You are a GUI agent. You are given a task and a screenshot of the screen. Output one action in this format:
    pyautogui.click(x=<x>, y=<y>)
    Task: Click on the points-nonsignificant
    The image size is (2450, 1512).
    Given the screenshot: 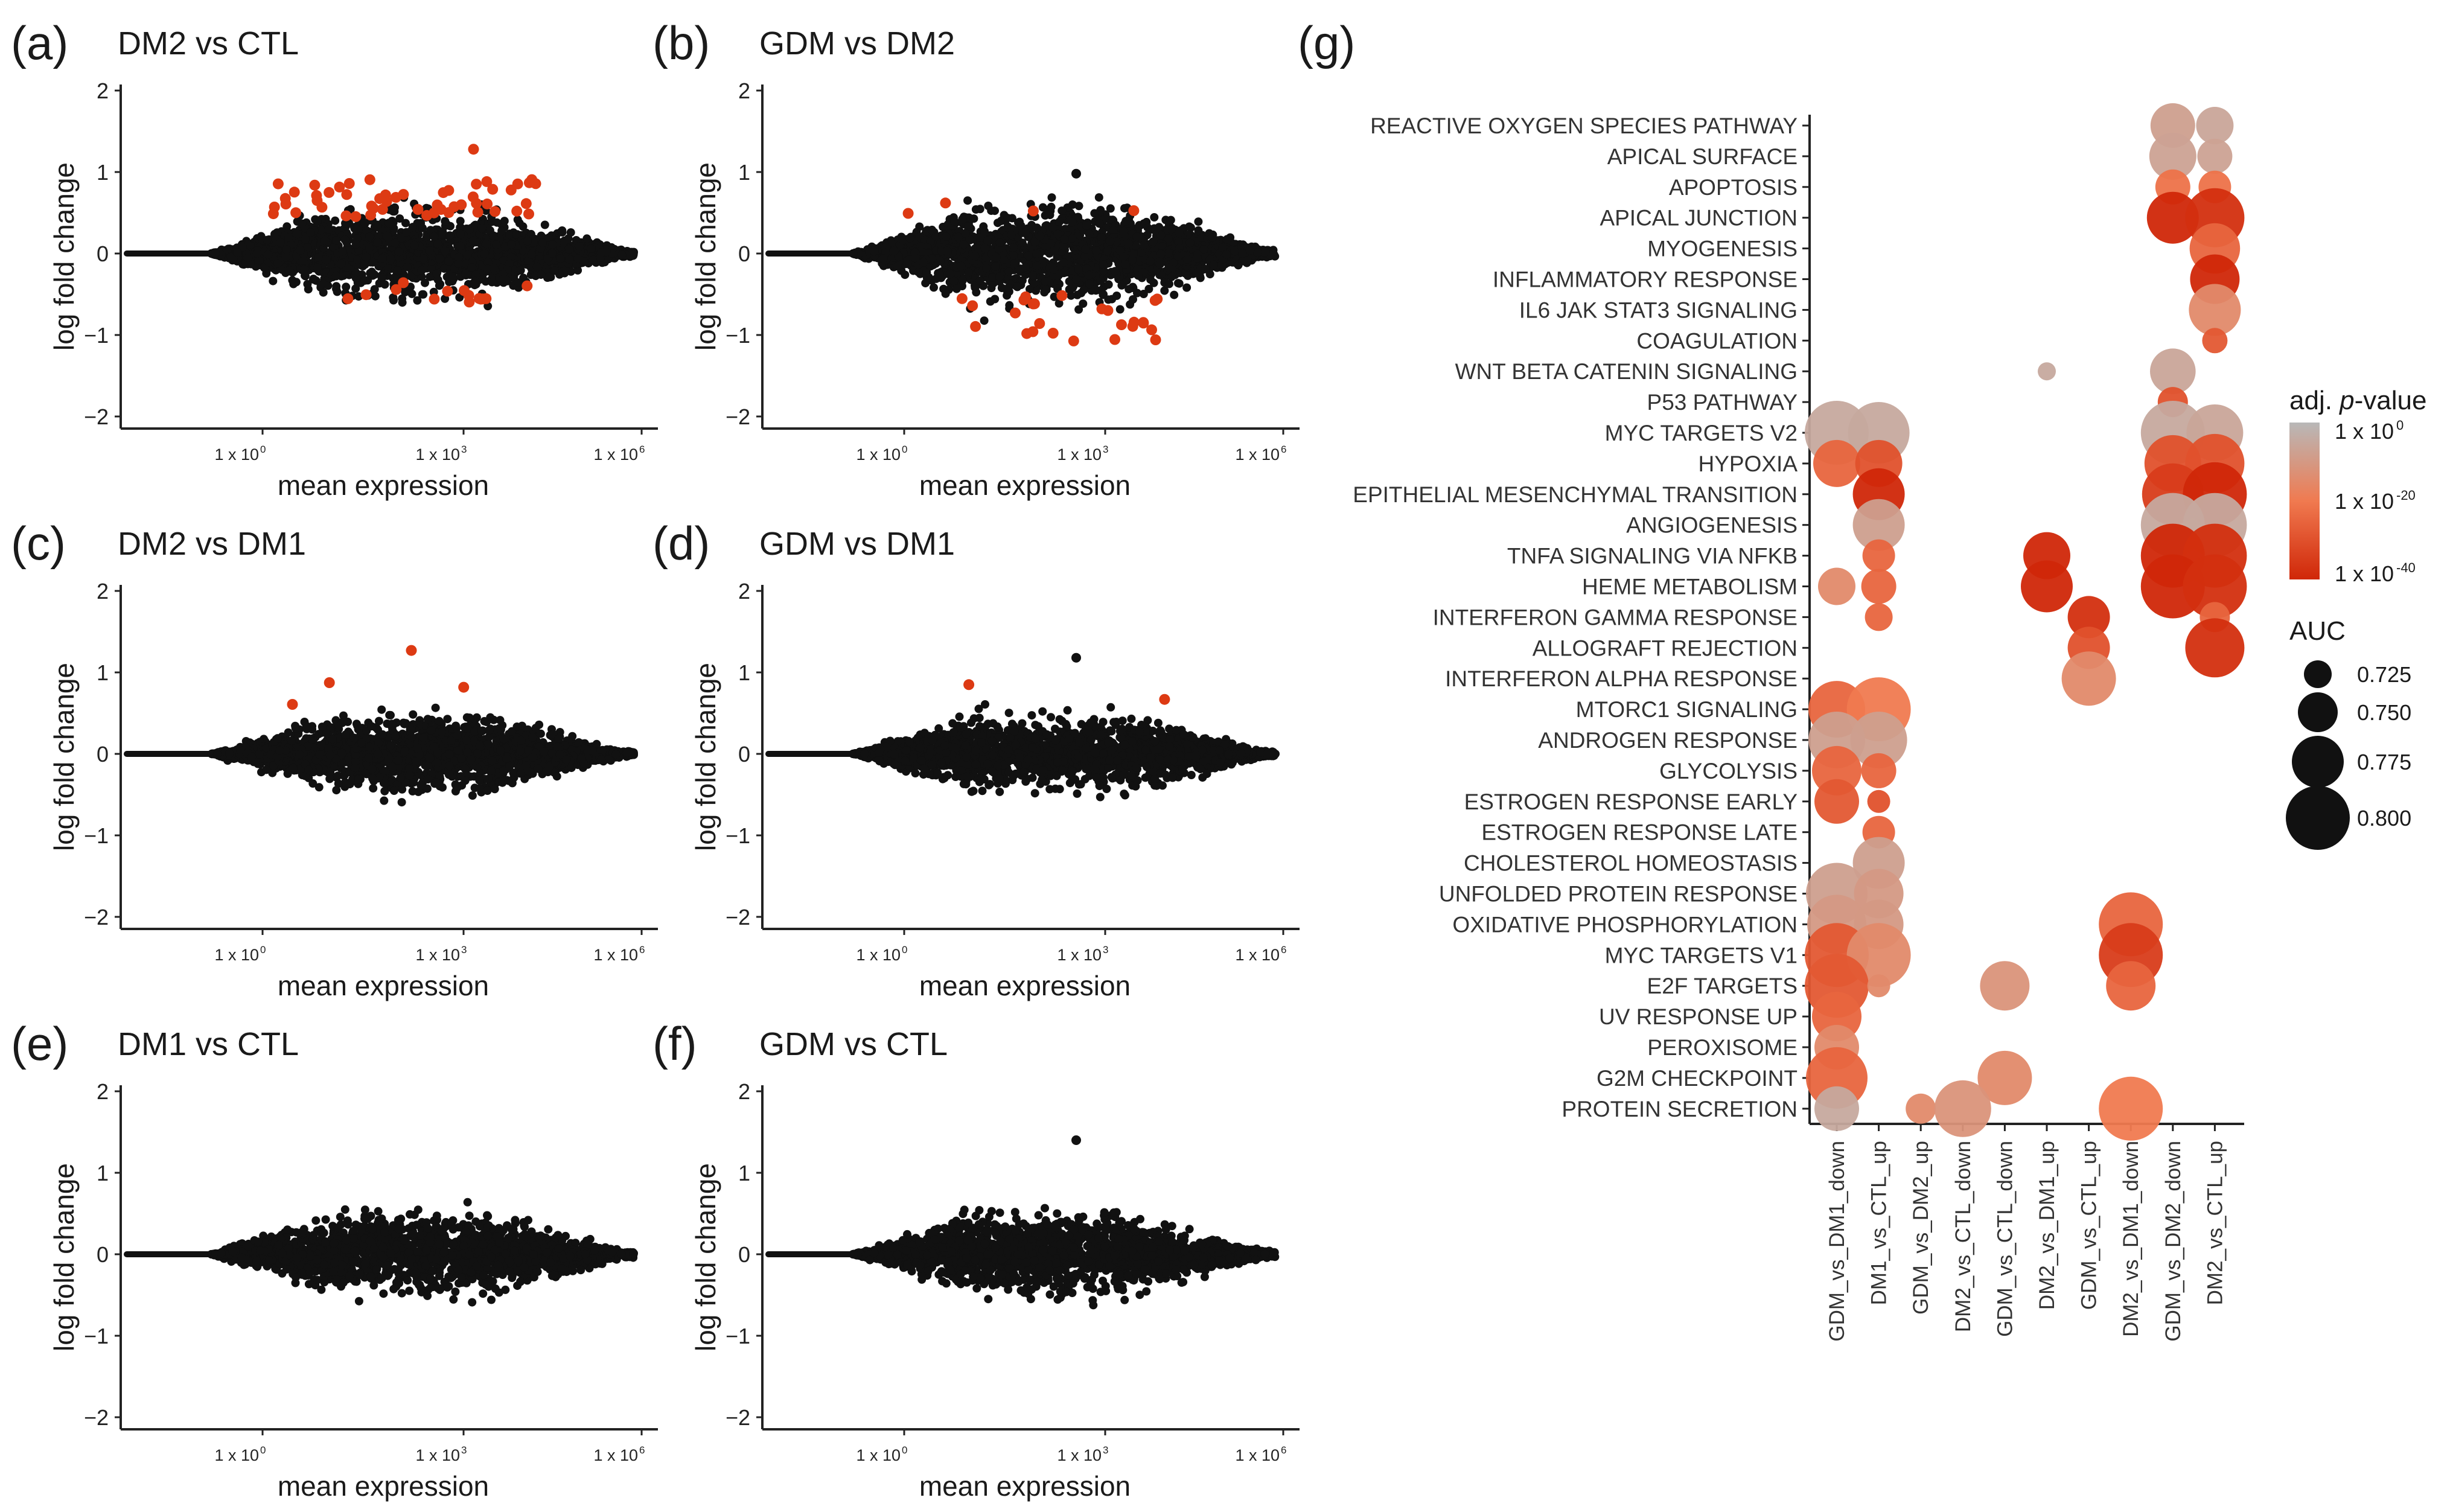 What is the action you would take?
    pyautogui.click(x=381, y=755)
    